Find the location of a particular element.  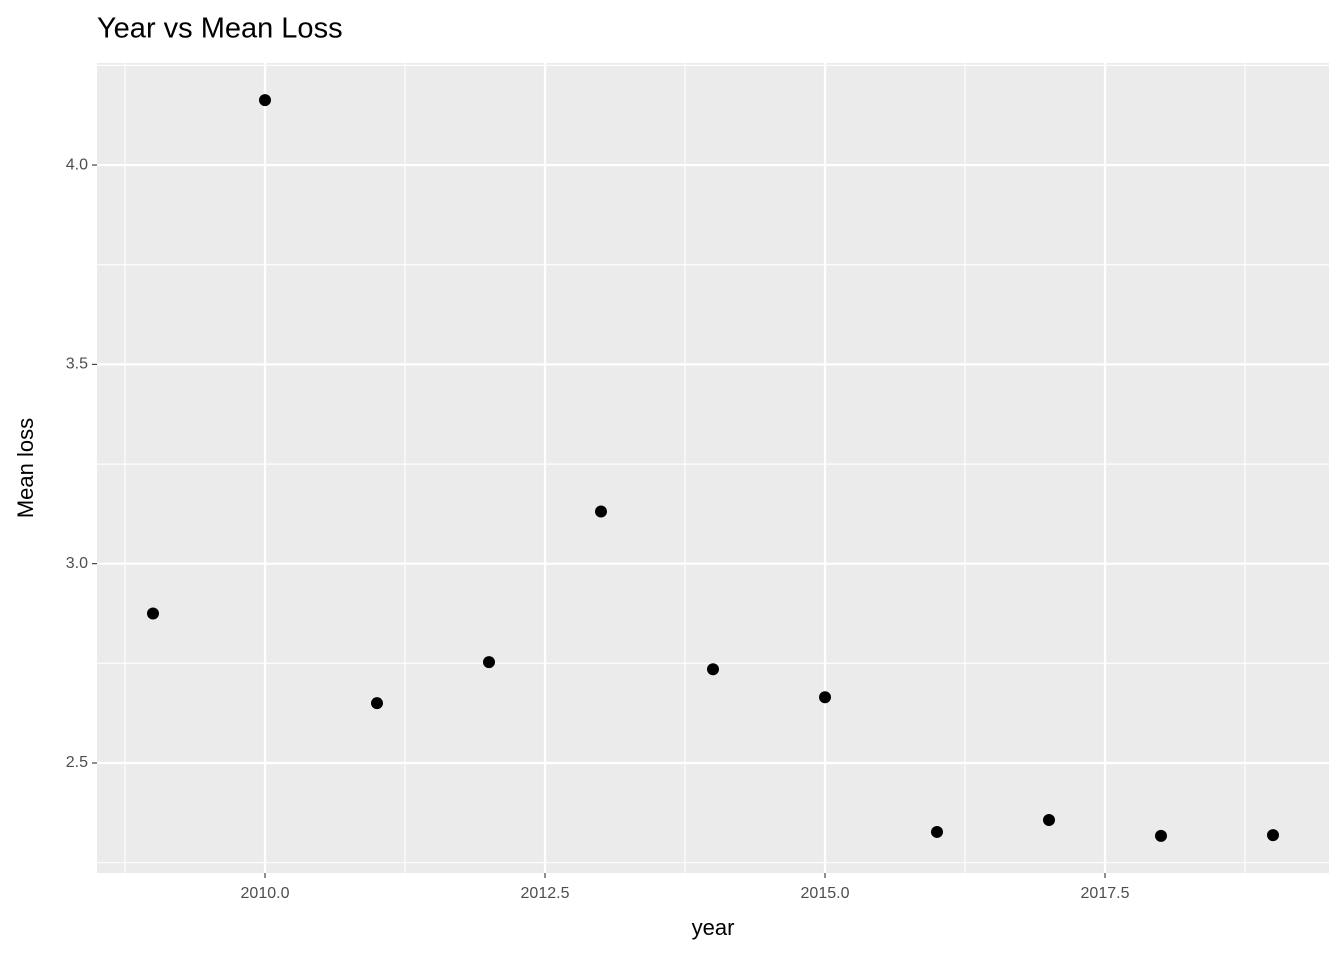

chart-title: Year vs Mean Loss is located at coordinates (220, 29).